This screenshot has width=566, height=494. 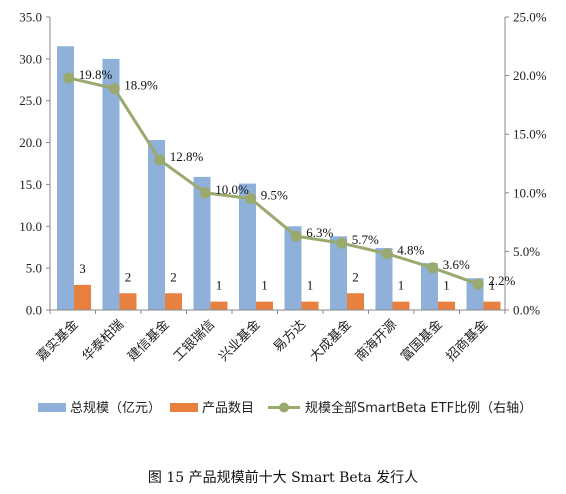 I want to click on ratio-label-4: 9.5%, so click(x=274, y=195).